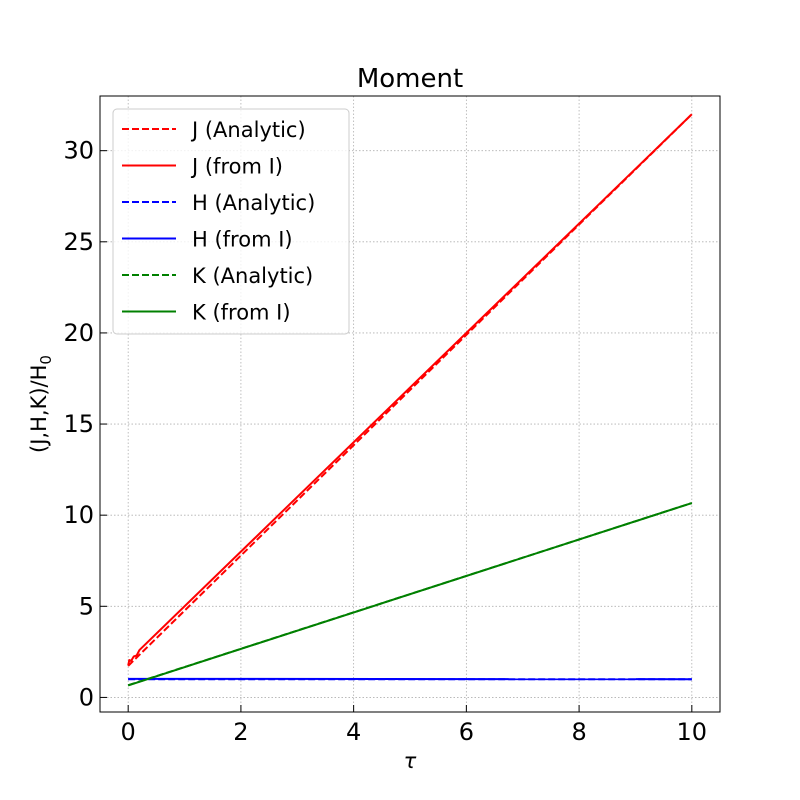  What do you see at coordinates (466, 732) in the screenshot?
I see `x-tick-label: 6` at bounding box center [466, 732].